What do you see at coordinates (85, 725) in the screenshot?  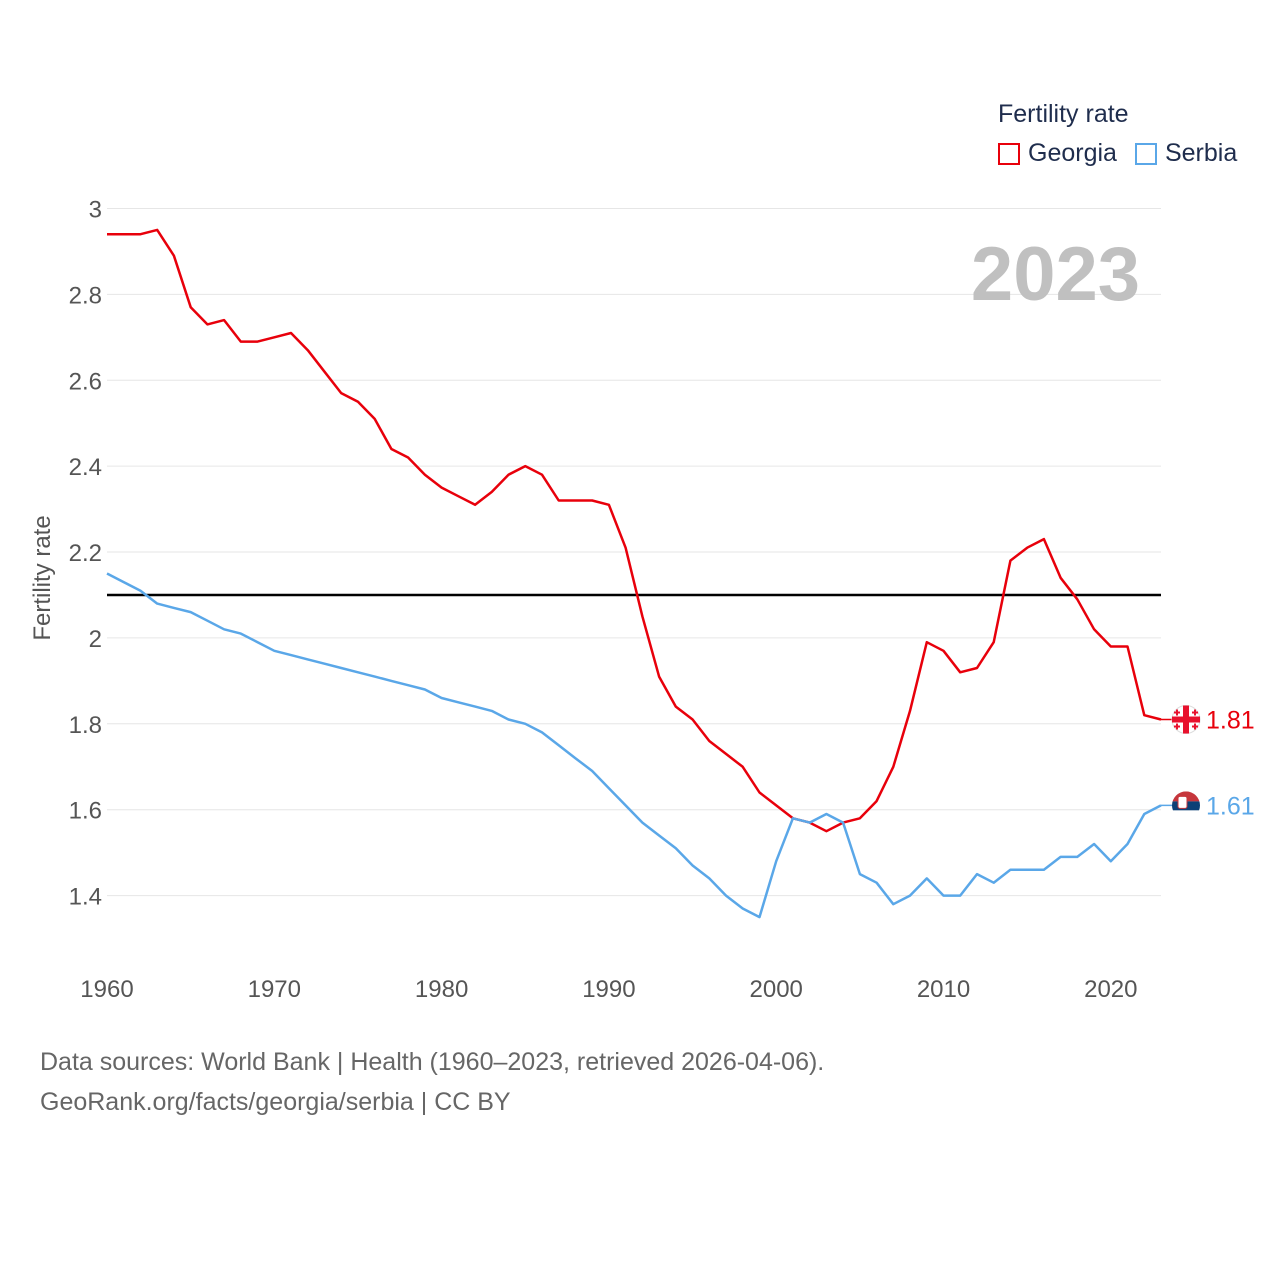 I see `y-tick-label: 1.8` at bounding box center [85, 725].